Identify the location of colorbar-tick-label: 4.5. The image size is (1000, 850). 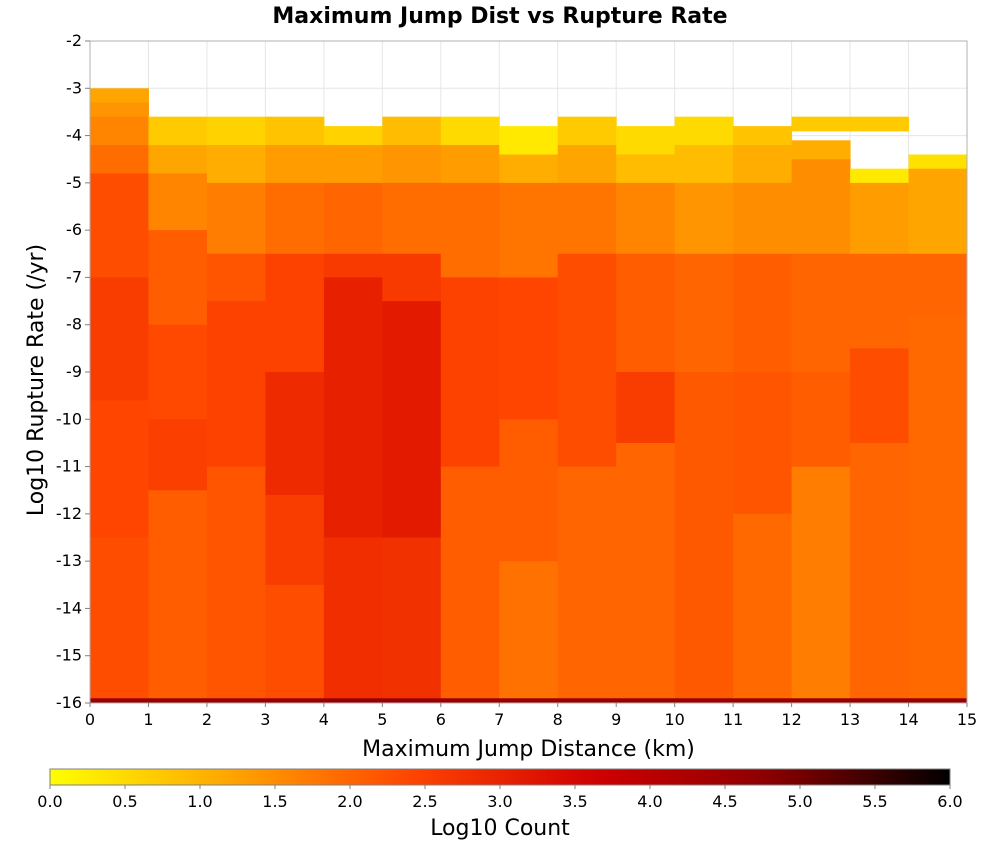
(724, 801).